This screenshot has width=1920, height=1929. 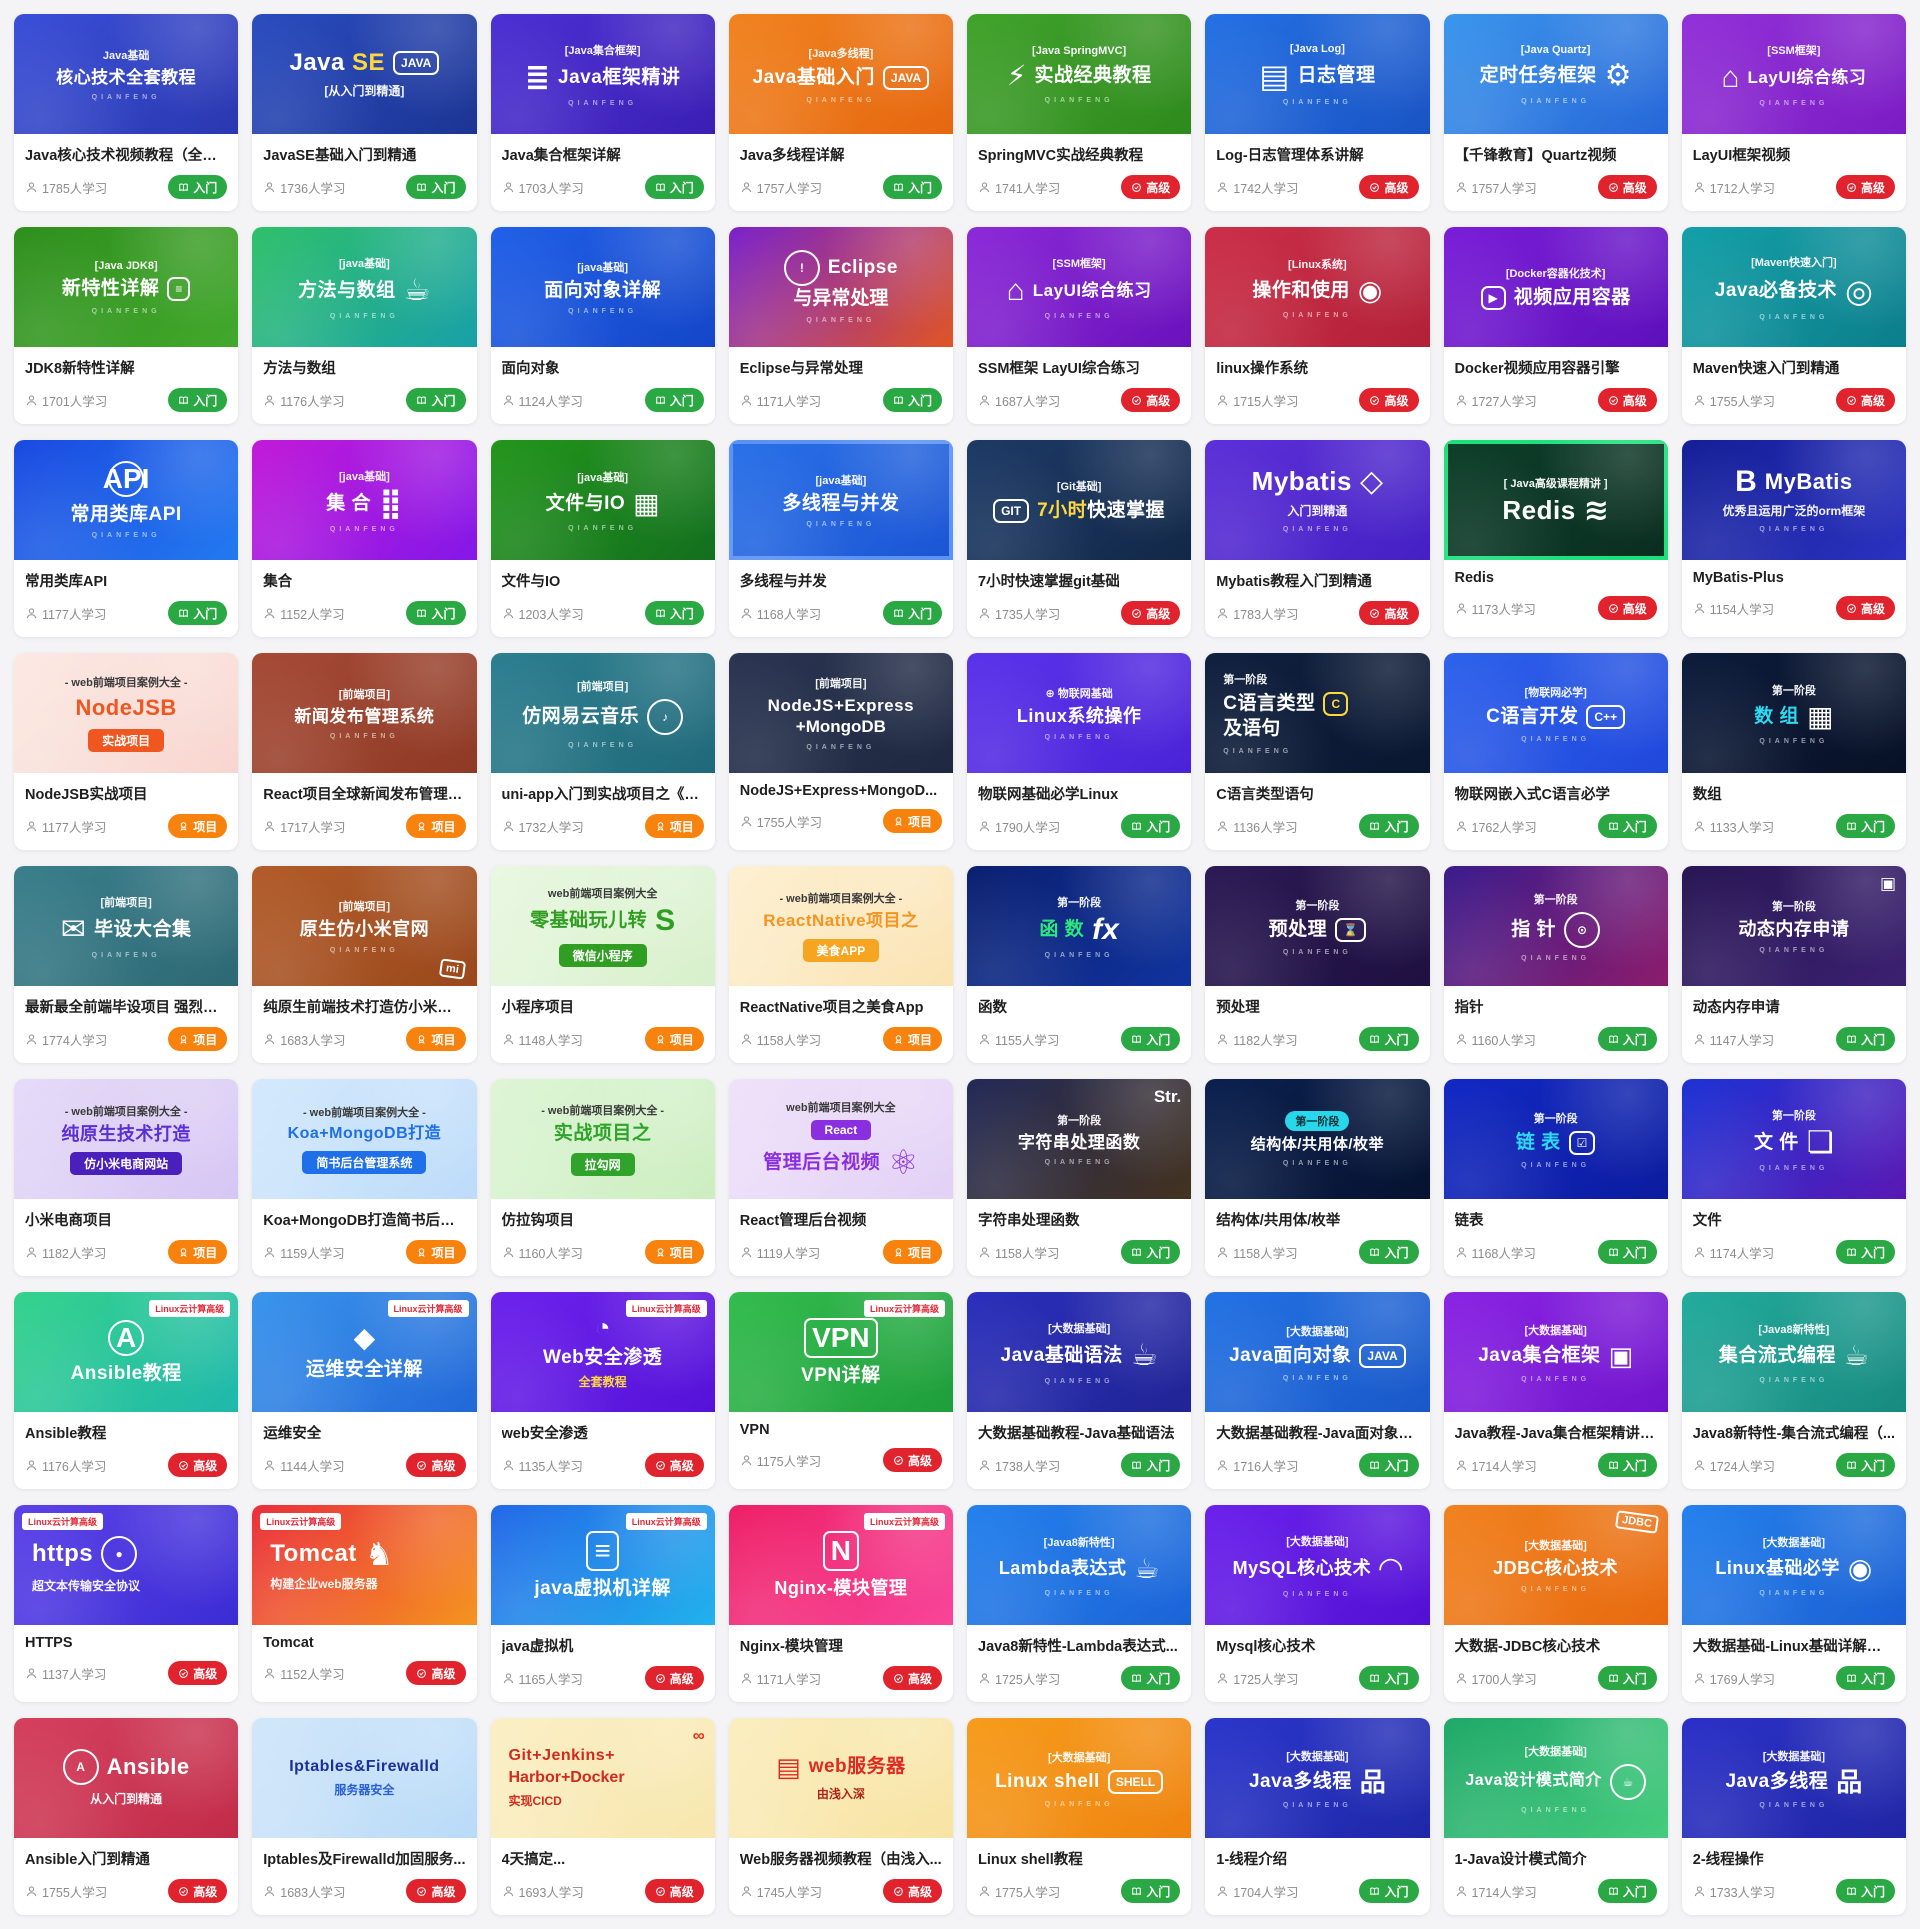 What do you see at coordinates (1317, 964) in the screenshot?
I see `course-card: 第一阶段 预处理 ⌛ QIANFENG 预处理 1182人学习` at bounding box center [1317, 964].